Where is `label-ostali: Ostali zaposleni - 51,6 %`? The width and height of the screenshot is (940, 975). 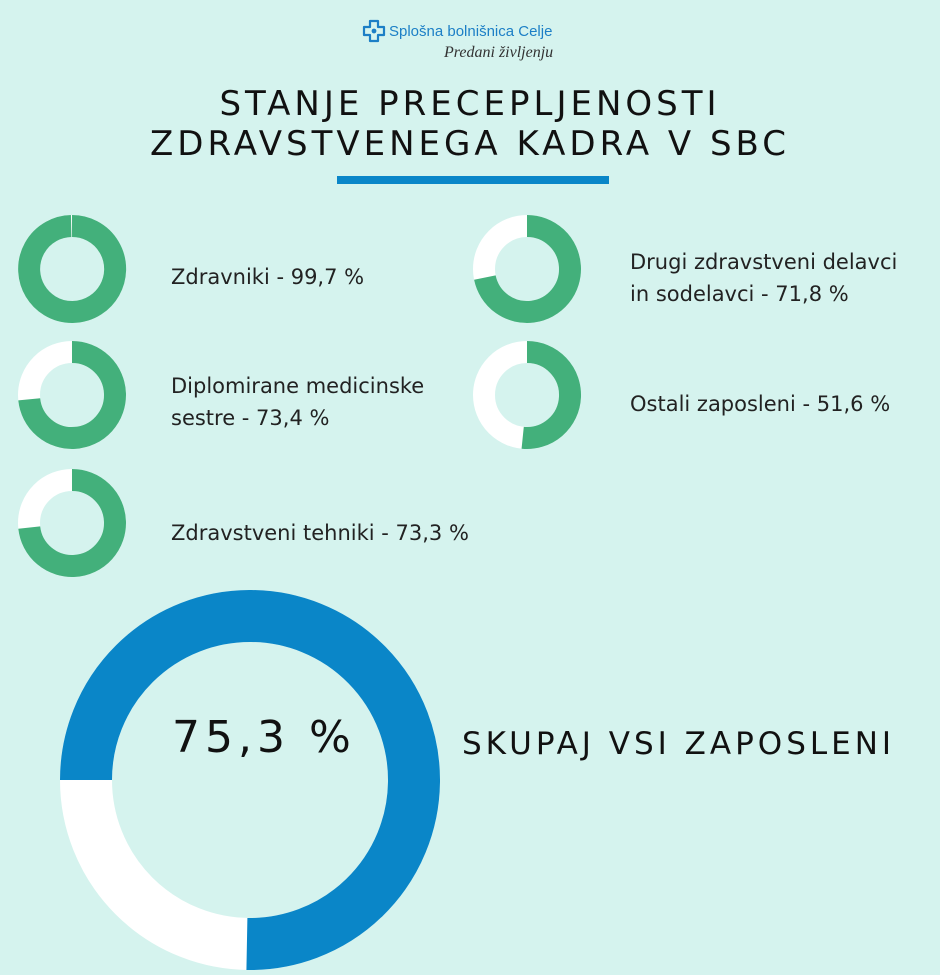 label-ostali: Ostali zaposleni - 51,6 % is located at coordinates (760, 404).